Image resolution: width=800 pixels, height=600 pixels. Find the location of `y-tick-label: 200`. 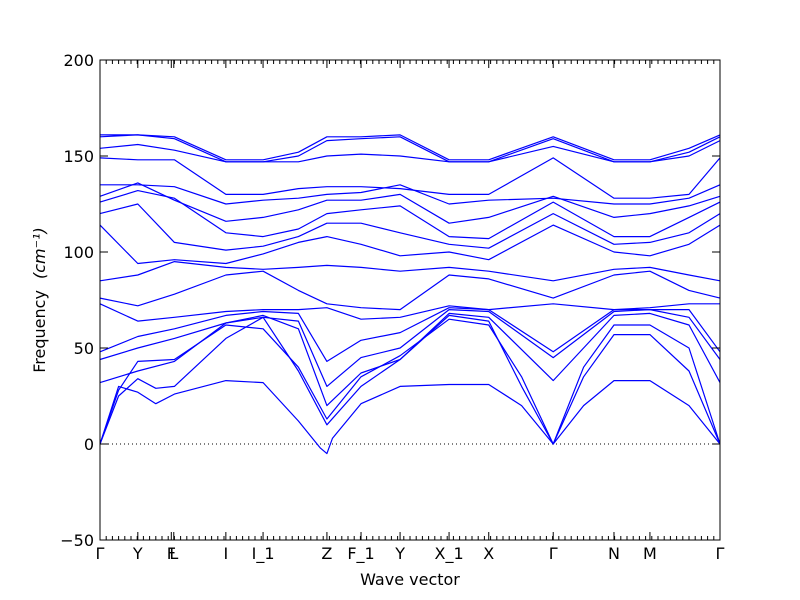

y-tick-label: 200 is located at coordinates (78, 60).